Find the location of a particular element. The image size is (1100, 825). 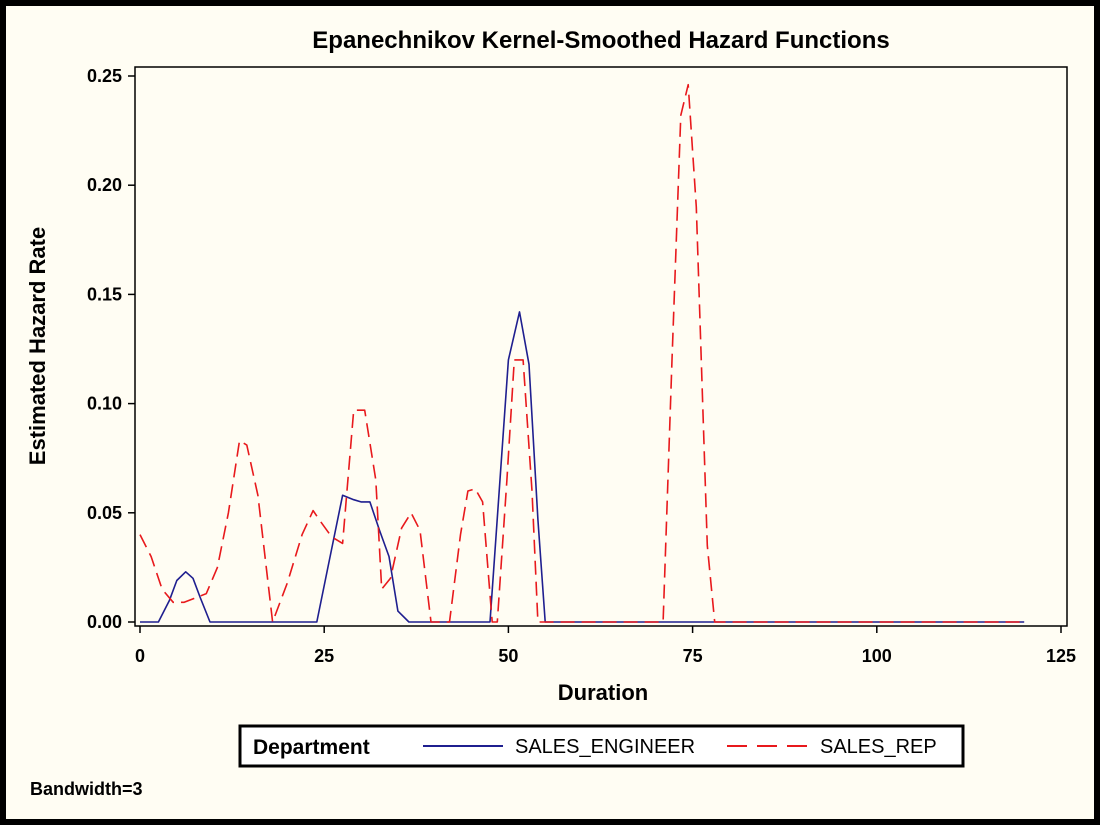

y-tick-label: 0.05 is located at coordinates (104, 513).